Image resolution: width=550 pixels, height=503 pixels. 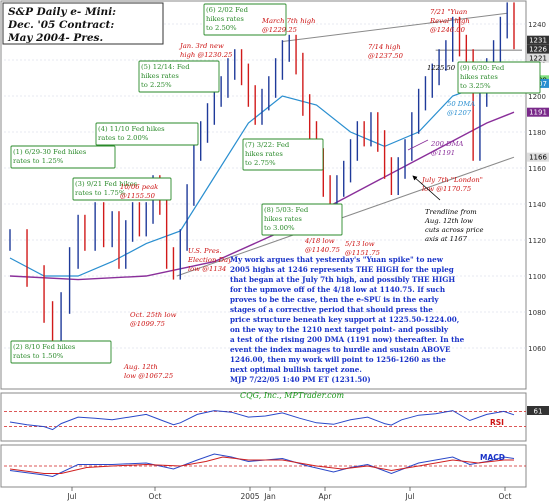 I want to click on title-box, so click(x=83, y=23).